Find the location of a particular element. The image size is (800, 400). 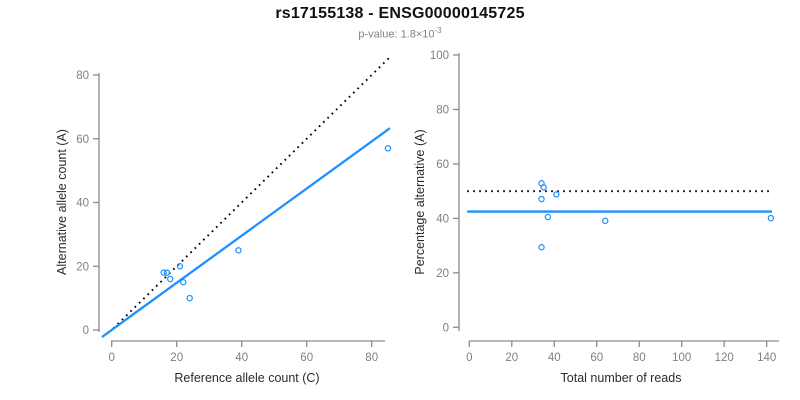

x-tick-label: 140 is located at coordinates (766, 358).